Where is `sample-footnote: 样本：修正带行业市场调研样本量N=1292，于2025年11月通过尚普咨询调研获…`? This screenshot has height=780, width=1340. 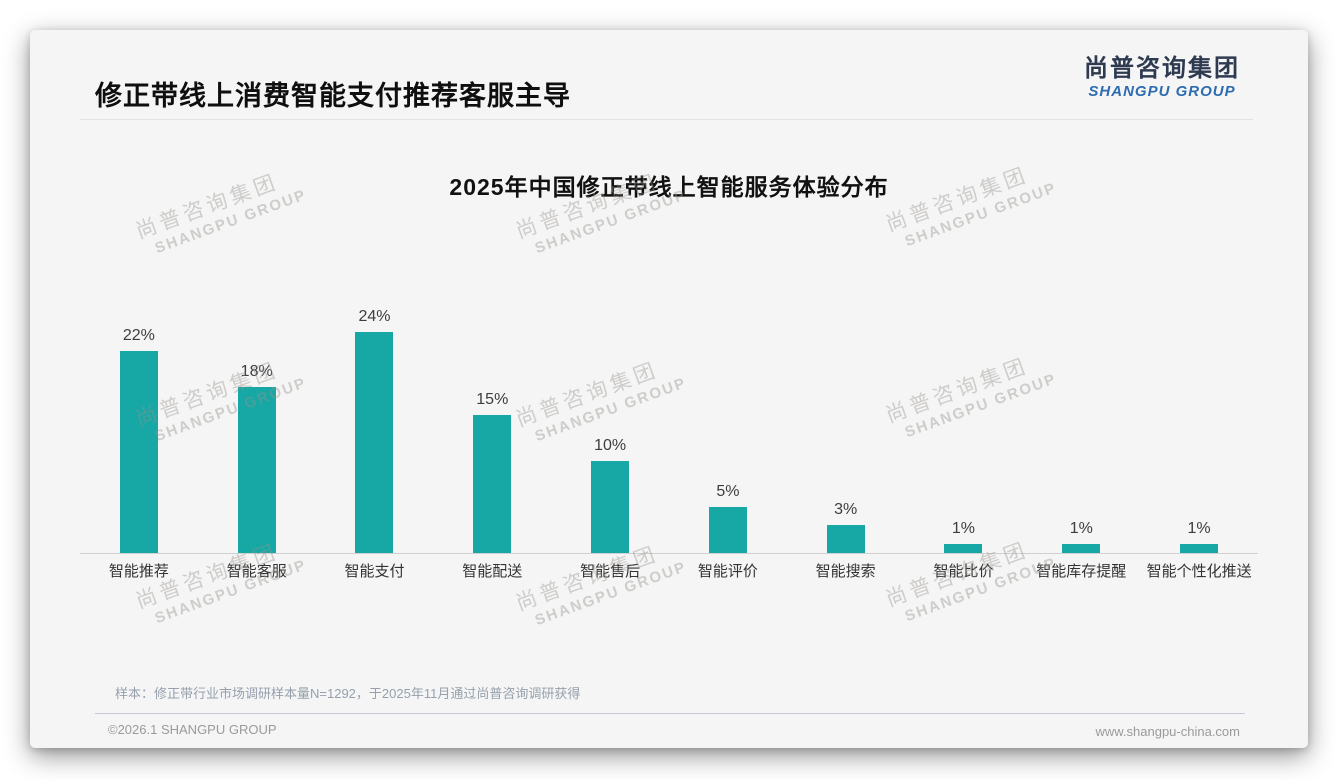
sample-footnote: 样本：修正带行业市场调研样本量N=1292，于2025年11月通过尚普咨询调研获… is located at coordinates (348, 693).